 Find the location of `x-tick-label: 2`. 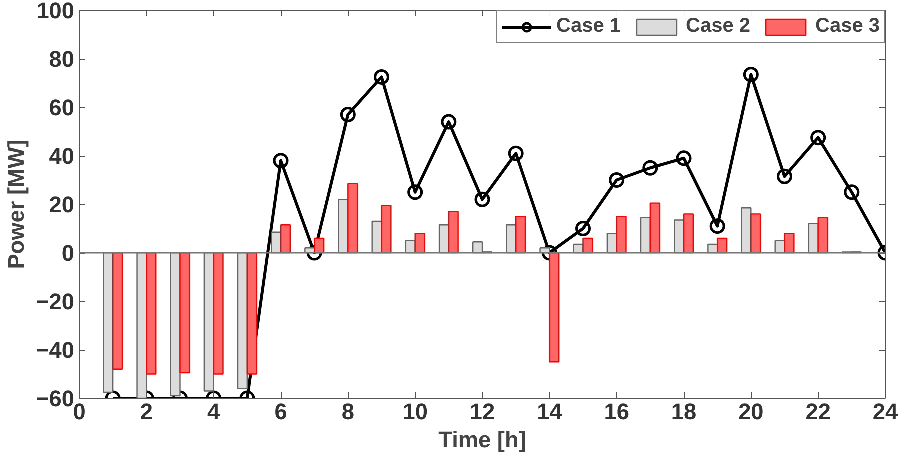

x-tick-label: 2 is located at coordinates (146, 411).